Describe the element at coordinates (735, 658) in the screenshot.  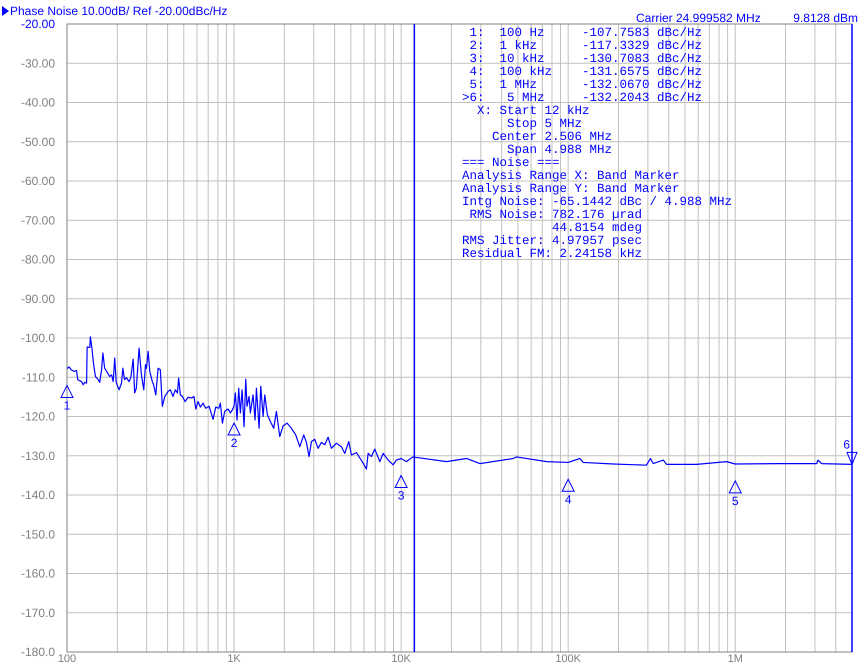
I see `x-tick-label: 1M` at that location.